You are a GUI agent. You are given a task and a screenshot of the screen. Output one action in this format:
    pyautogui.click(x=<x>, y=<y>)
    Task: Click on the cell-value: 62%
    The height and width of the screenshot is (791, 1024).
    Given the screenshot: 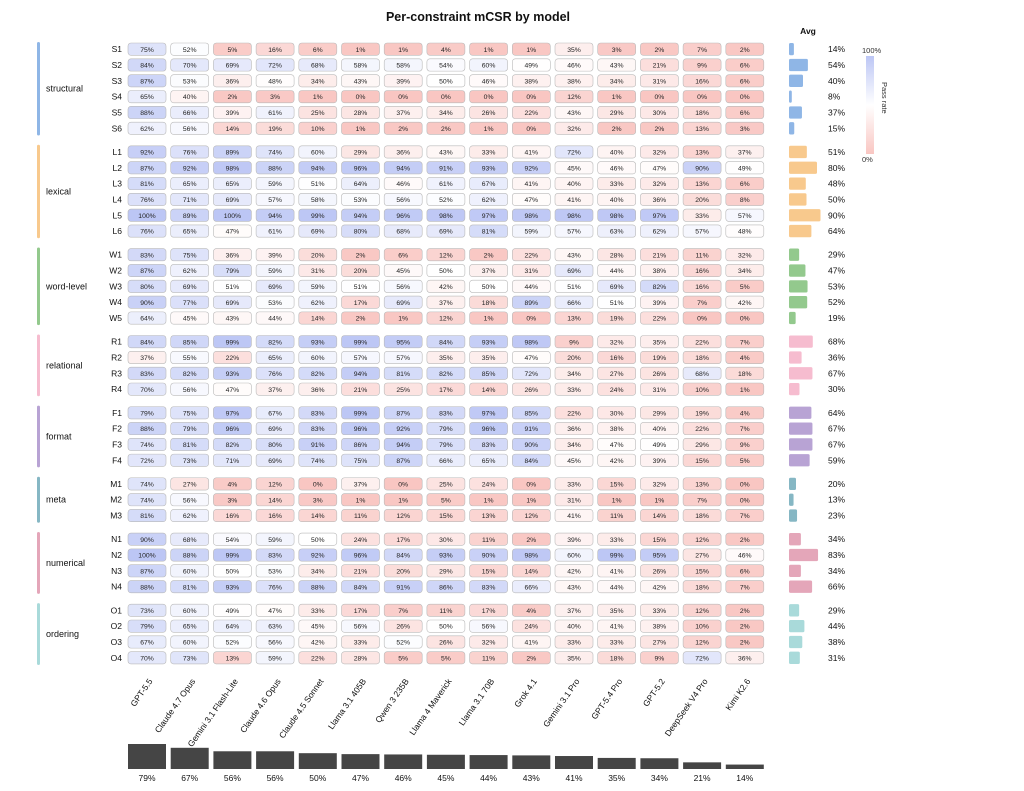 What is the action you would take?
    pyautogui.click(x=190, y=516)
    